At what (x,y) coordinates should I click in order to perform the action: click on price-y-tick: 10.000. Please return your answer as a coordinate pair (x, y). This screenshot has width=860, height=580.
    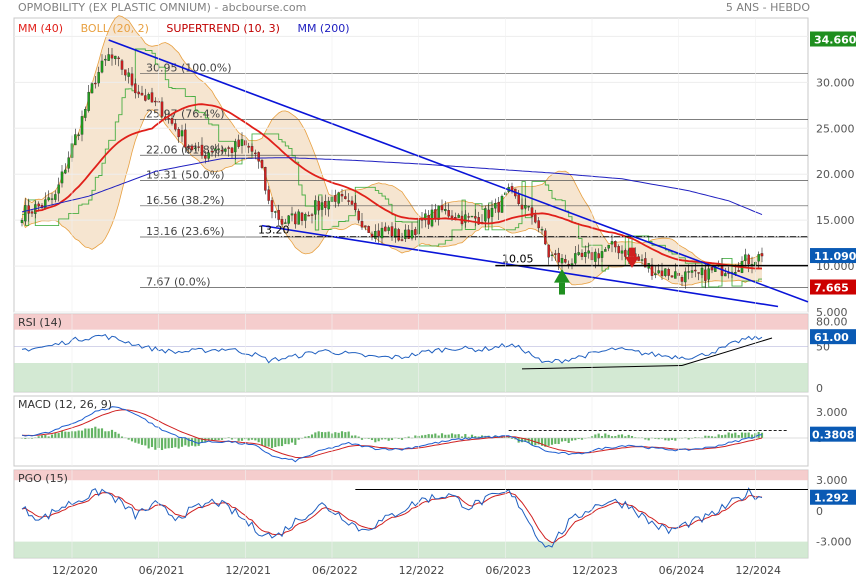
    Looking at the image, I should click on (835, 266).